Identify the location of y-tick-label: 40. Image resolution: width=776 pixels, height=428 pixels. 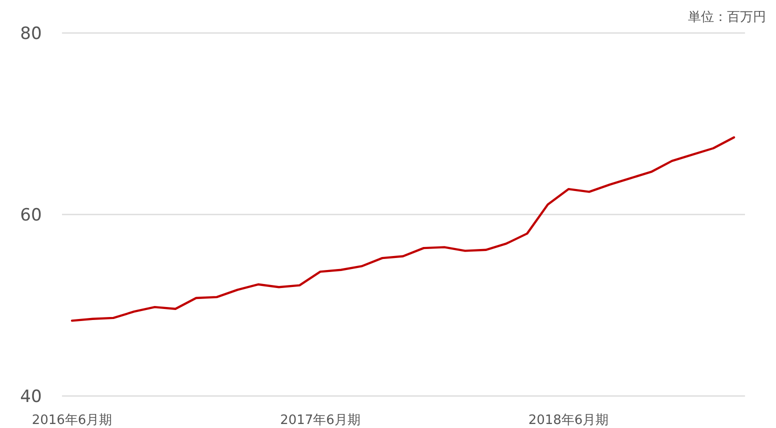
(31, 397).